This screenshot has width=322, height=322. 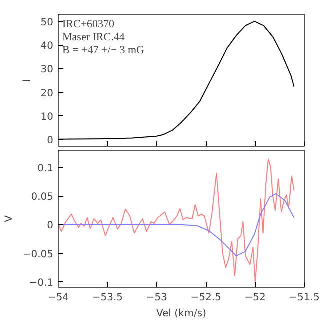 What do you see at coordinates (41, 283) in the screenshot?
I see `y-tick-label: −0.1` at bounding box center [41, 283].